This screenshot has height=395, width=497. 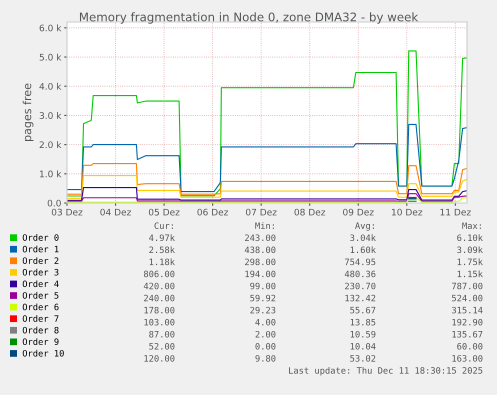 What do you see at coordinates (162, 250) in the screenshot?
I see `text: 2.58k` at bounding box center [162, 250].